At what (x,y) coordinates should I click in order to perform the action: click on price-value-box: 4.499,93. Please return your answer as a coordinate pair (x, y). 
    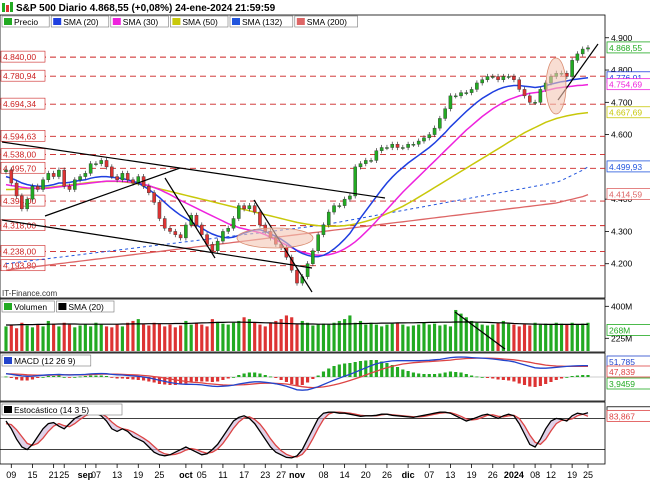
    Looking at the image, I should click on (628, 166).